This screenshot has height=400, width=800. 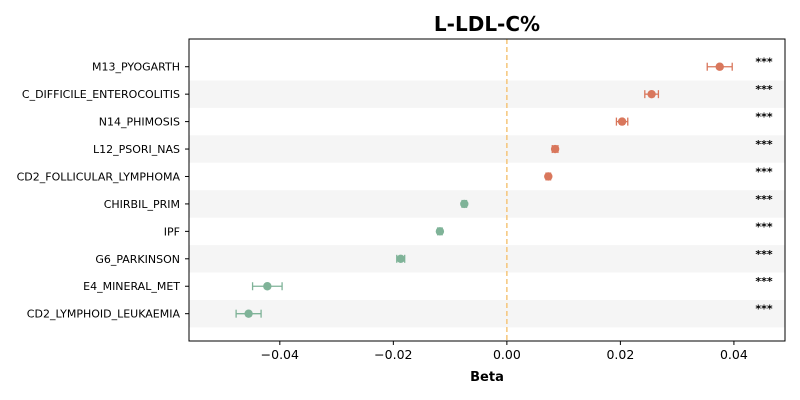 What do you see at coordinates (104, 314) in the screenshot?
I see `category-label: CD2_LYMPHOID_LEUKAEMIA` at bounding box center [104, 314].